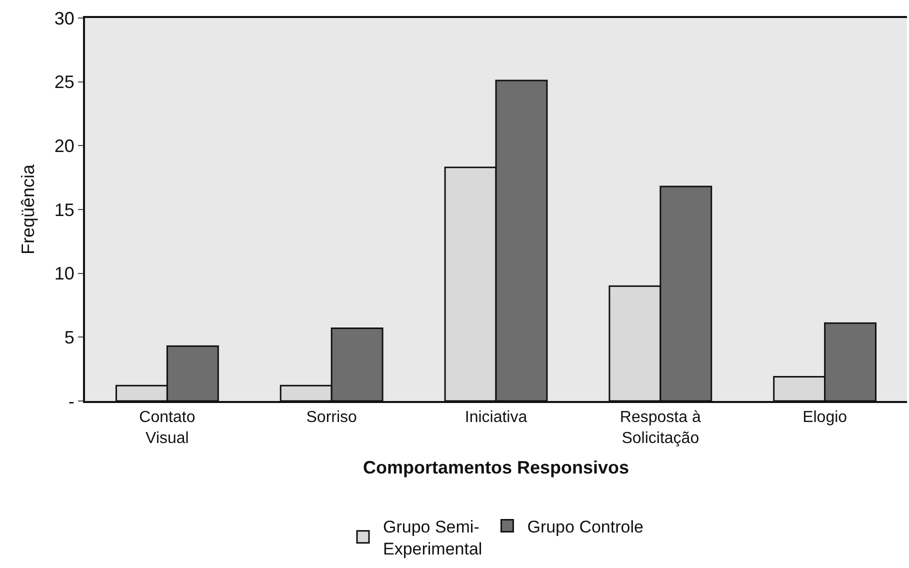 The width and height of the screenshot is (909, 568). I want to click on y-axis-title: Freqüência, so click(28, 209).